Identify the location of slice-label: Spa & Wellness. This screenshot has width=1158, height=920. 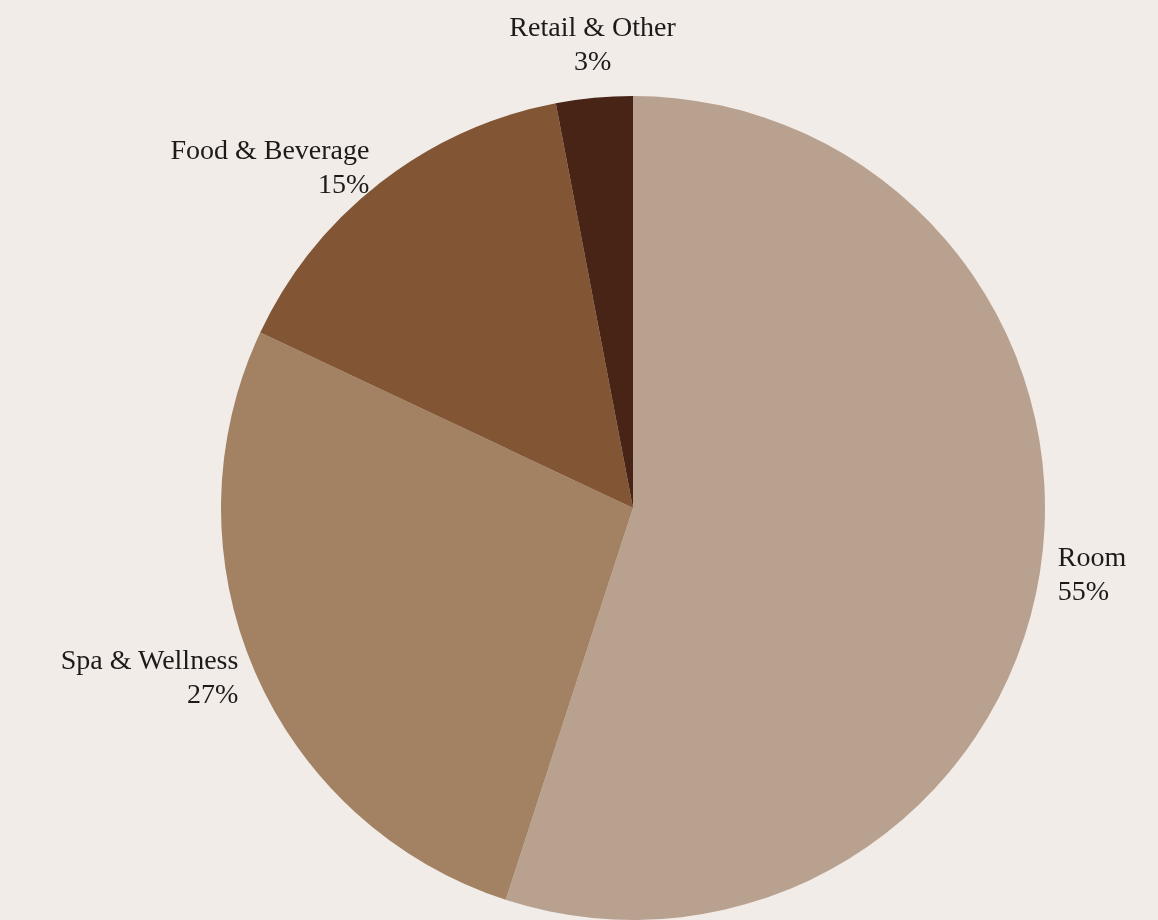
(149, 660).